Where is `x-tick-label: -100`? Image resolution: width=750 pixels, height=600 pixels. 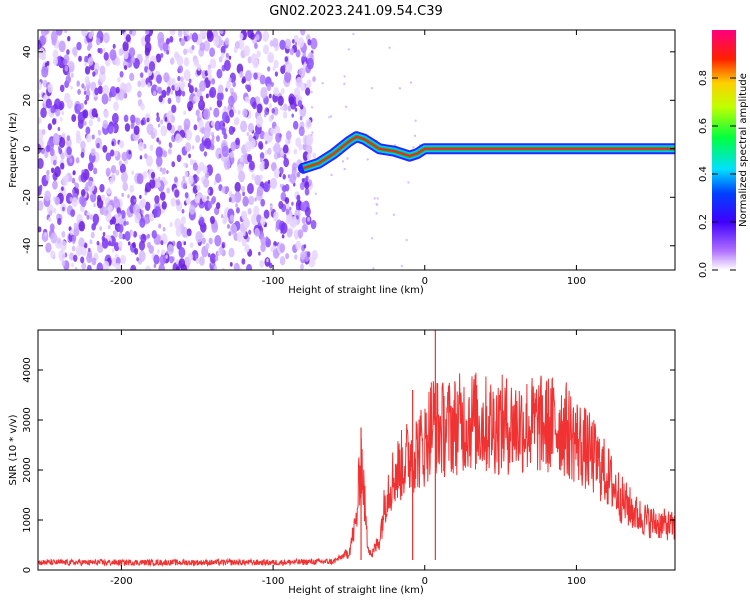
x-tick-label: -100 is located at coordinates (273, 281).